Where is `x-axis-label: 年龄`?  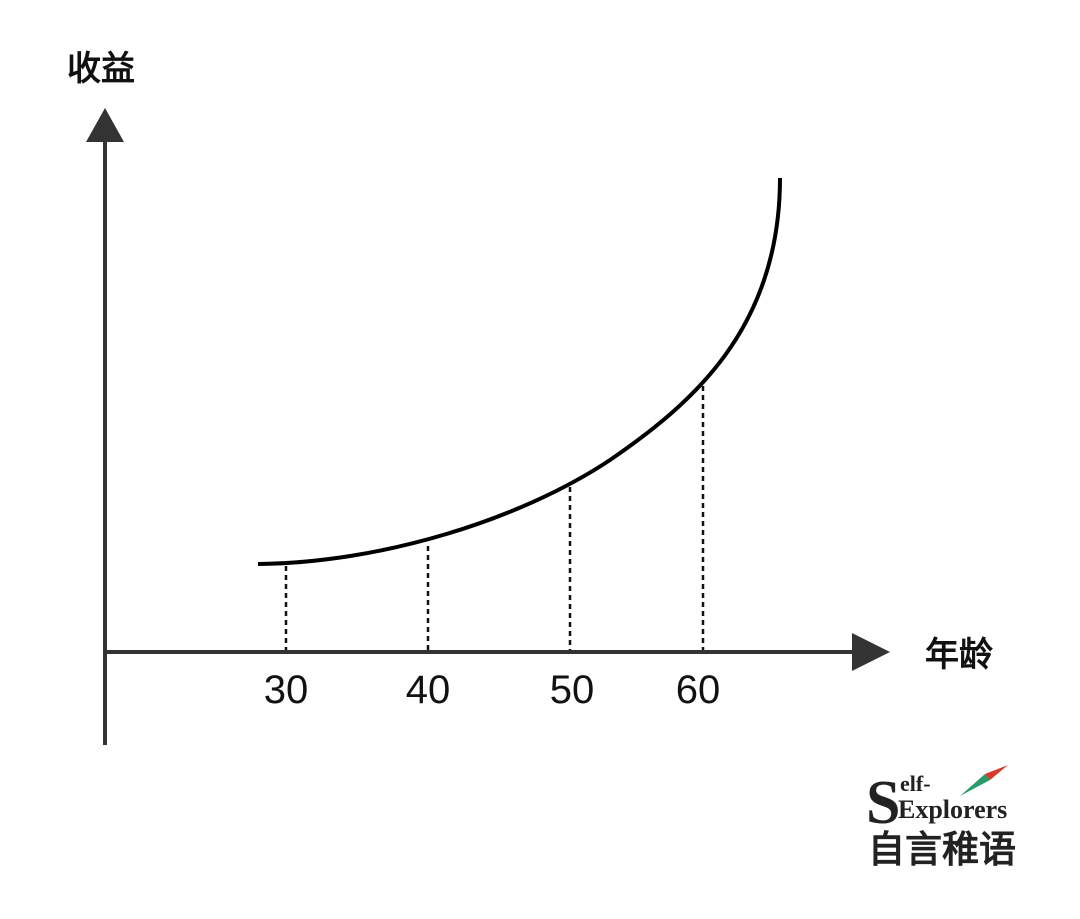
x-axis-label: 年龄 is located at coordinates (959, 655).